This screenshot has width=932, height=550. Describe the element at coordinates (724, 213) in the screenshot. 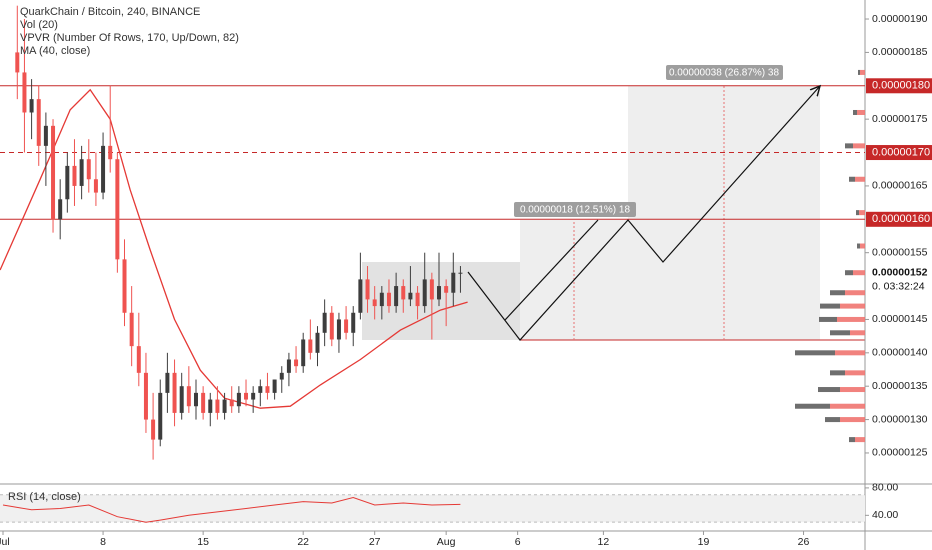

I see `range-box` at that location.